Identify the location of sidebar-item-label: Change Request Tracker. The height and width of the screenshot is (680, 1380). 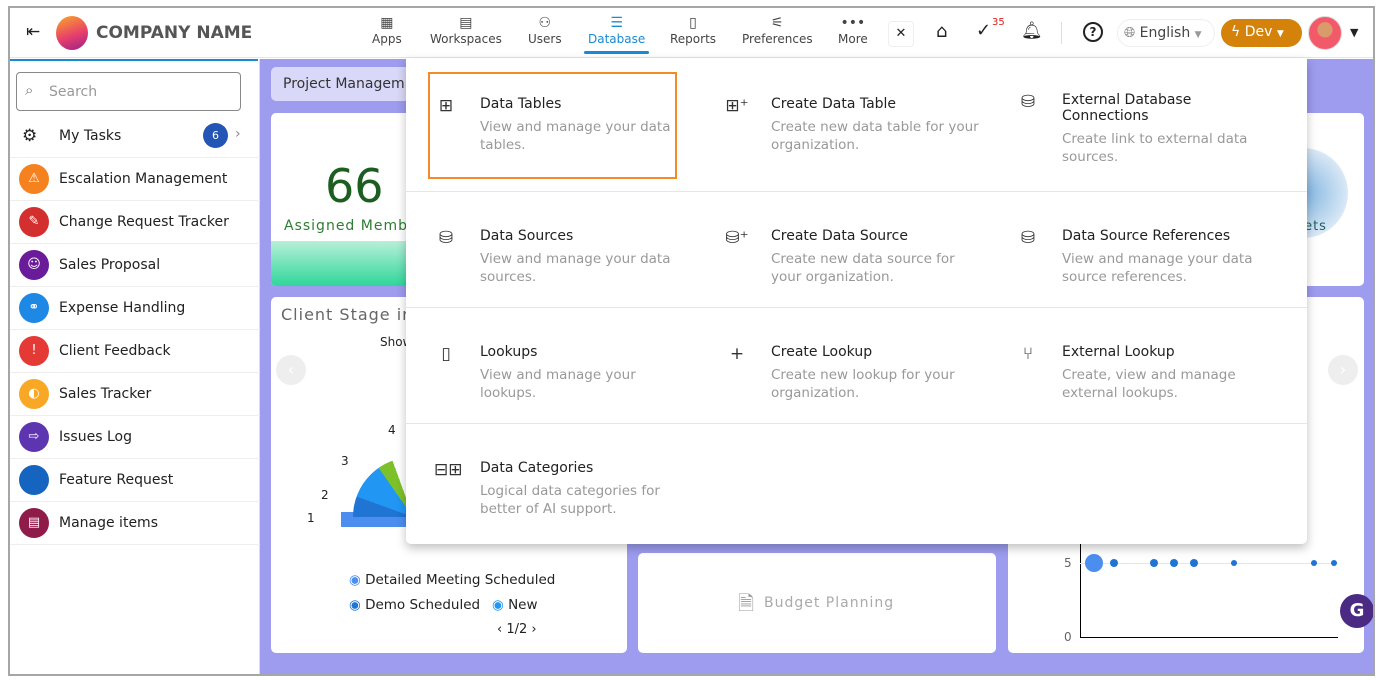
(144, 222).